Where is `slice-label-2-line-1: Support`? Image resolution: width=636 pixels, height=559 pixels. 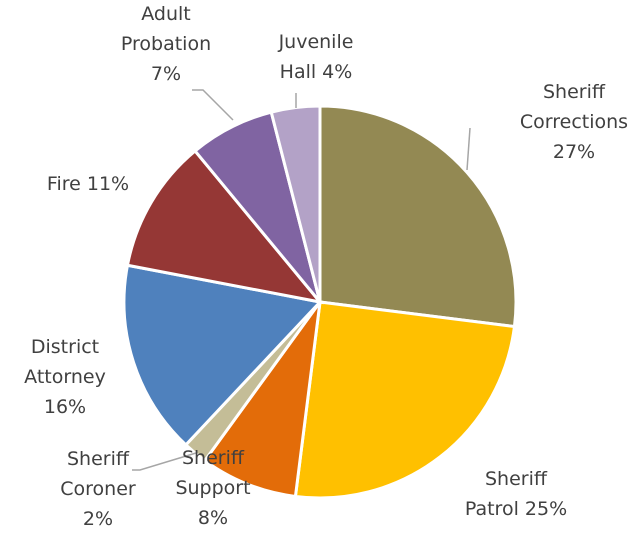
slice-label-2-line-1: Support is located at coordinates (212, 488).